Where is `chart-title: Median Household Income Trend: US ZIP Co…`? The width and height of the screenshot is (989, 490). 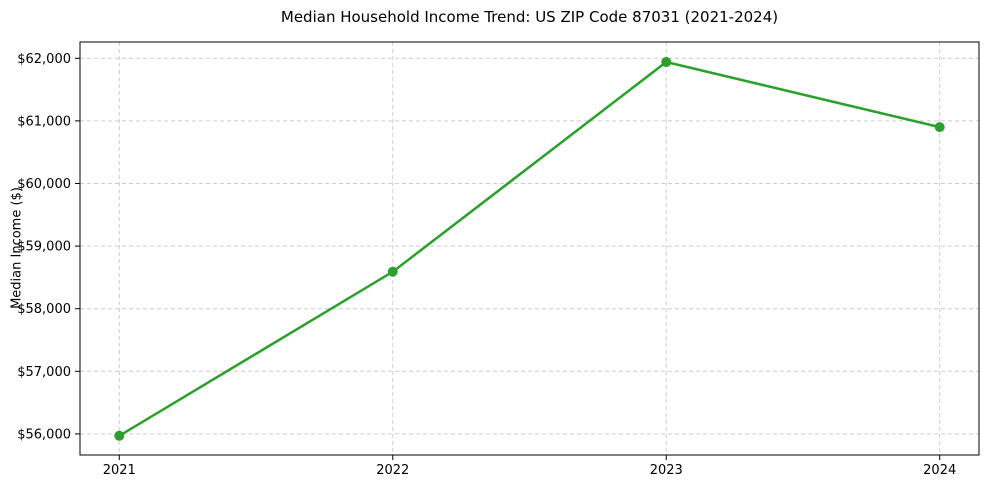
chart-title: Median Household Income Trend: US ZIP Co… is located at coordinates (529, 17).